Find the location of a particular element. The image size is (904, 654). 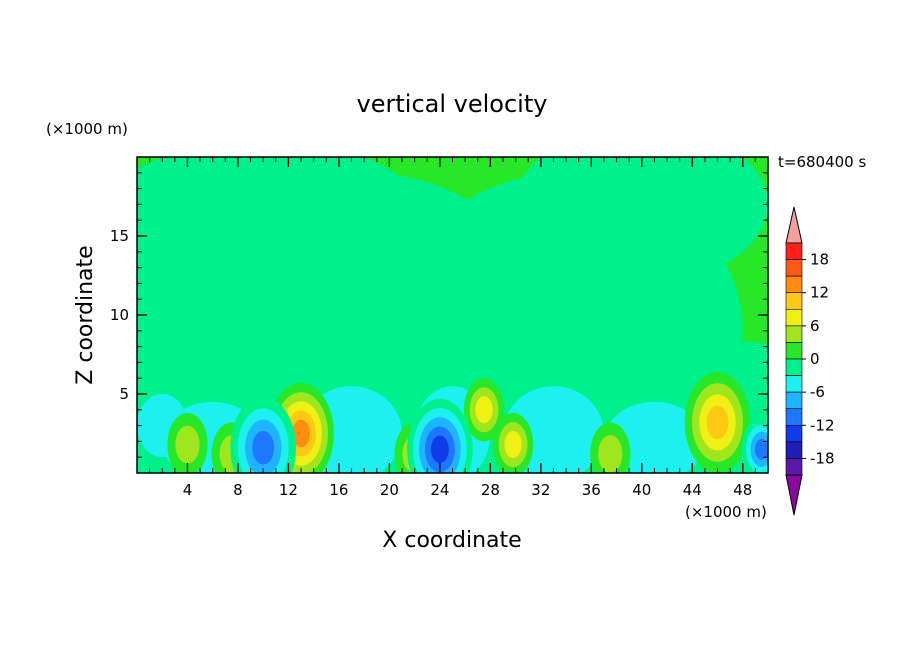

x-tick-label: 20 is located at coordinates (389, 490).